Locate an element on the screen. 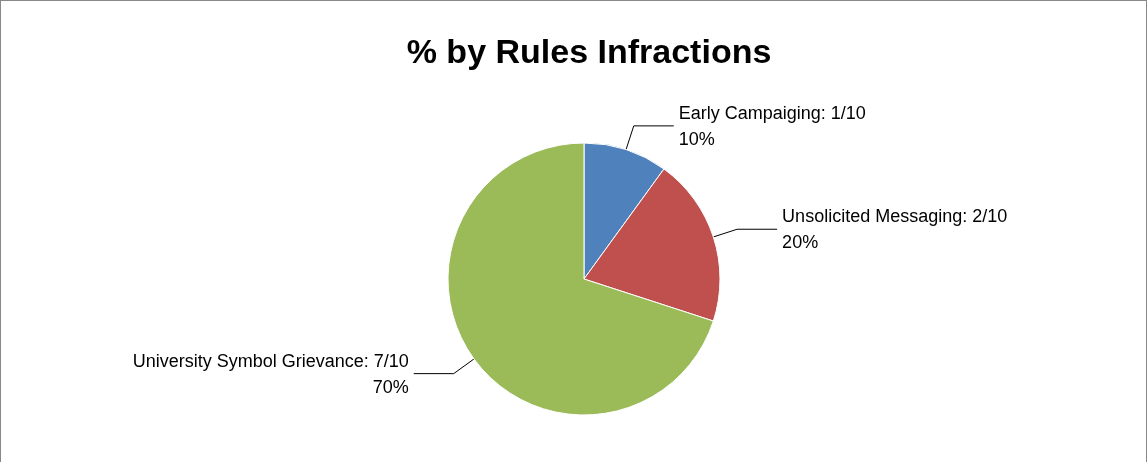  slice-label: Unsolicited Messaging: 2/10 20% is located at coordinates (895, 229).